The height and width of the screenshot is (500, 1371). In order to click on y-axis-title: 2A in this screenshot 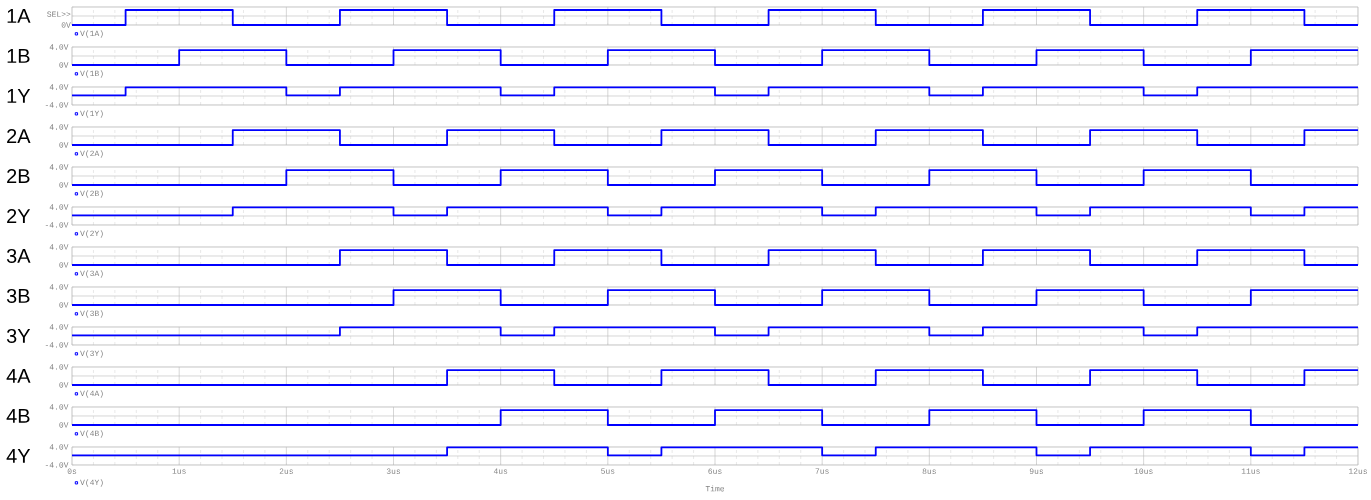, I will do `click(19, 136)`.